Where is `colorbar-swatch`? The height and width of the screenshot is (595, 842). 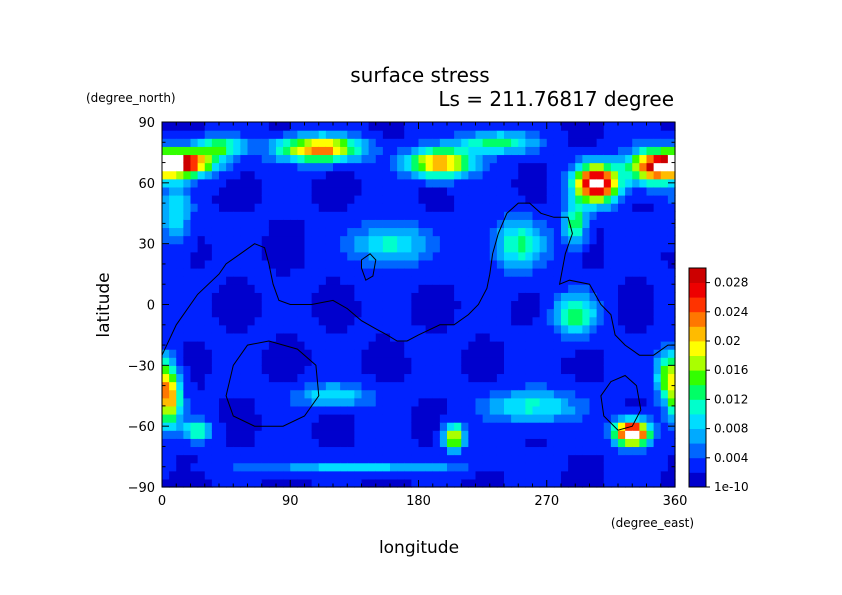 colorbar-swatch is located at coordinates (697, 378).